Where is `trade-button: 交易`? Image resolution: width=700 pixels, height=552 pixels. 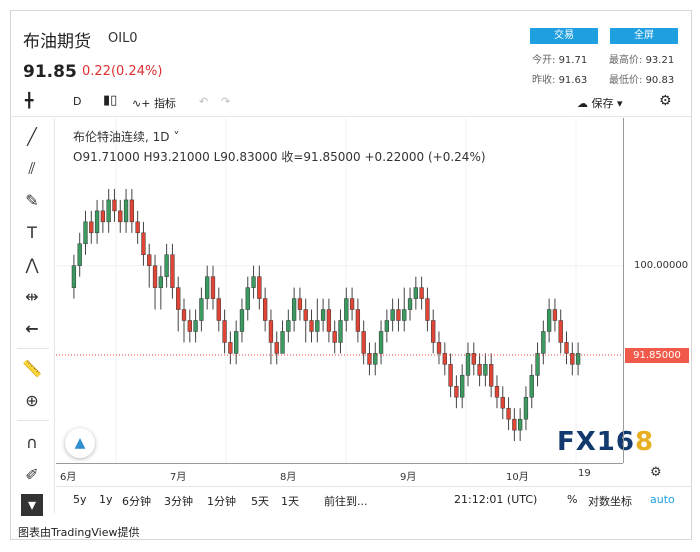 trade-button: 交易 is located at coordinates (564, 36).